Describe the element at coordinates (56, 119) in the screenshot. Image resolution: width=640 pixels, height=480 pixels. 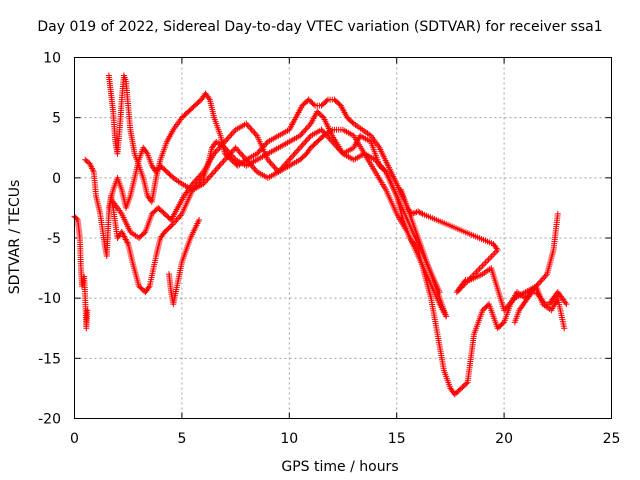
I see `y-tick-label: 5` at that location.